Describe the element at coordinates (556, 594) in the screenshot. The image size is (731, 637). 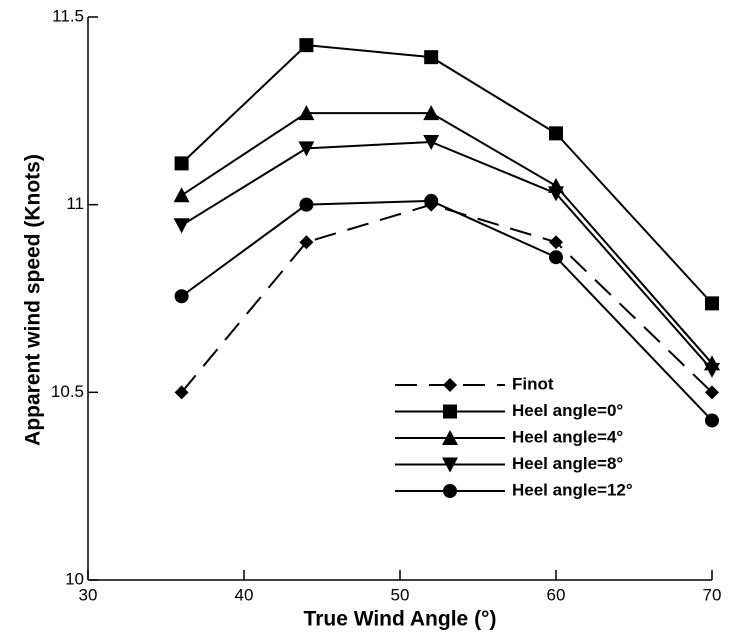
I see `x-tick-label: 60` at that location.